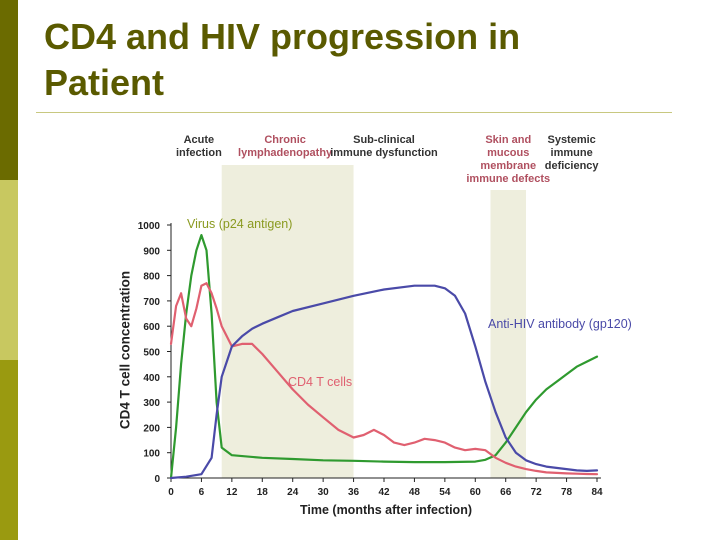  I want to click on left-accent-bar, so click(9, 270).